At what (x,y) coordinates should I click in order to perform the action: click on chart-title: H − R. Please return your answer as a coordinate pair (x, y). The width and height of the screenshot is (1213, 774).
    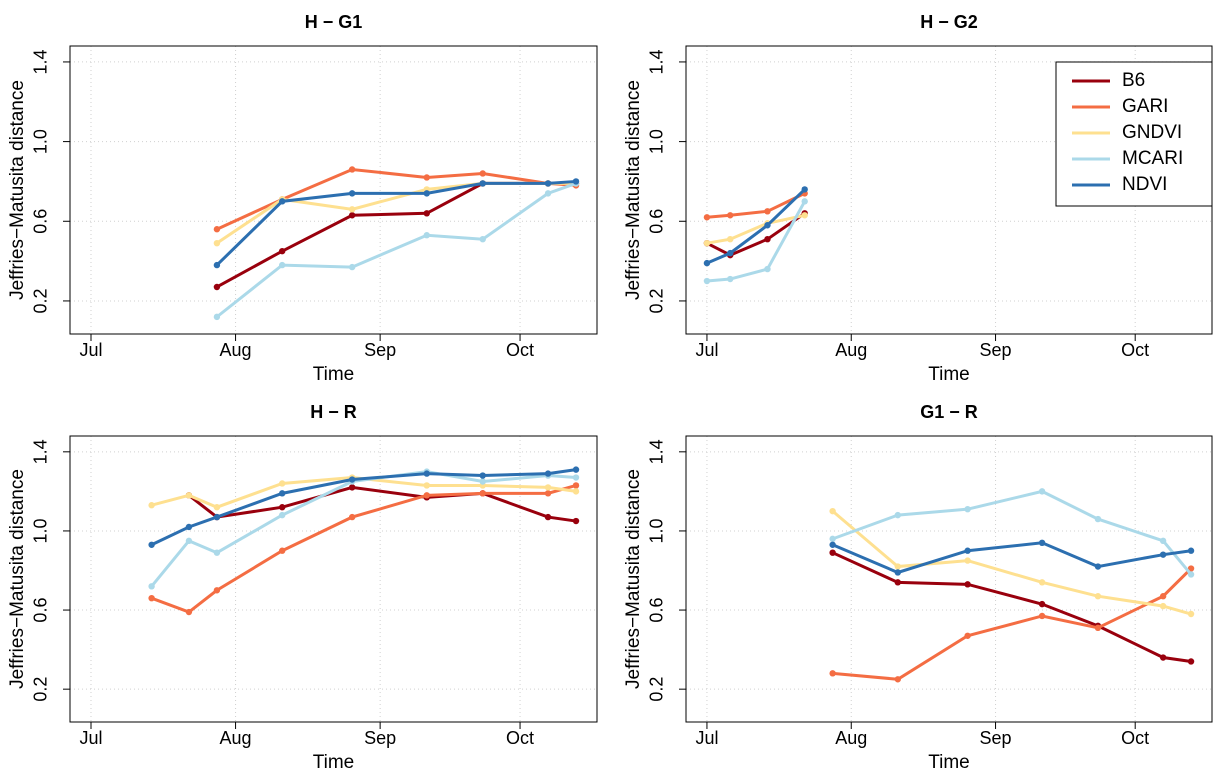
    Looking at the image, I should click on (333, 412).